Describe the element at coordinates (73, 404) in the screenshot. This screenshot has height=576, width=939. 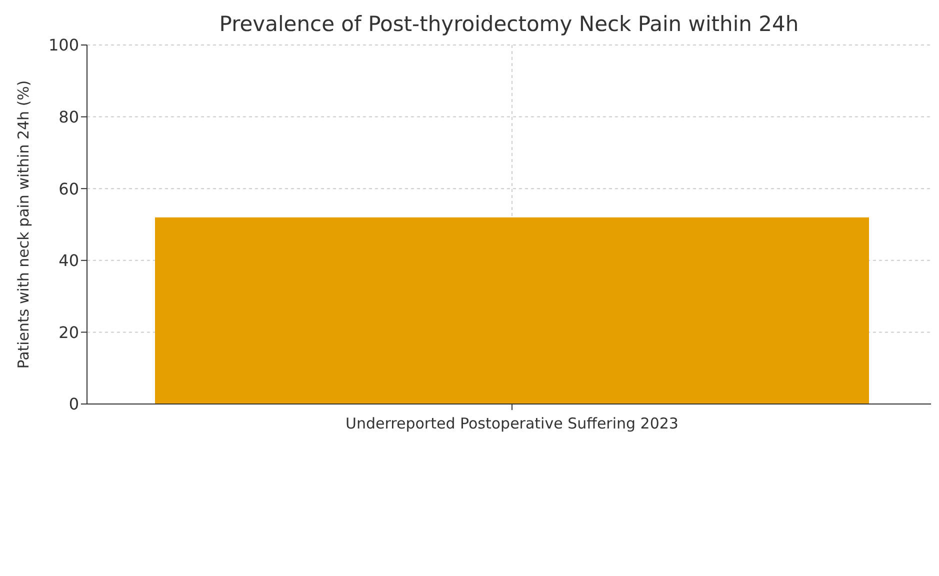
I see `y-tick-label: 0` at that location.